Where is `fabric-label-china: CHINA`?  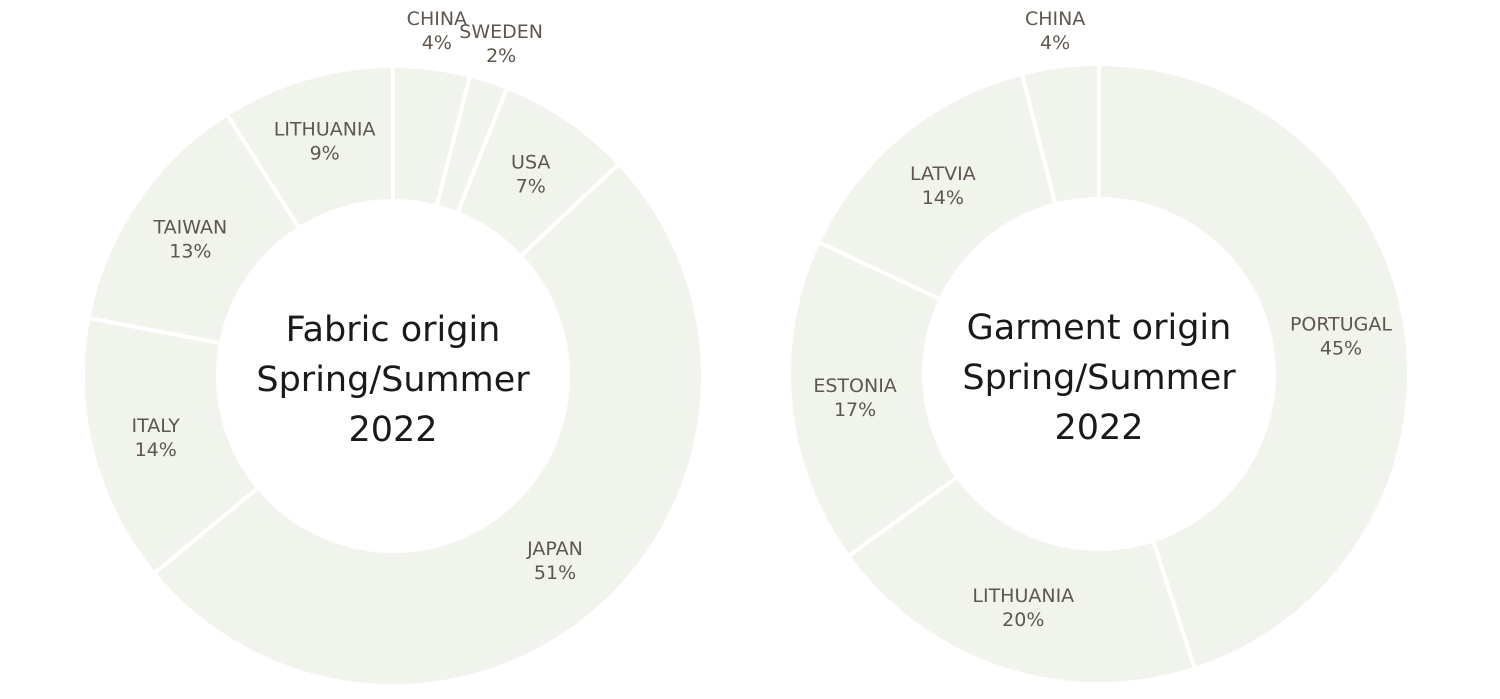 fabric-label-china: CHINA is located at coordinates (437, 19).